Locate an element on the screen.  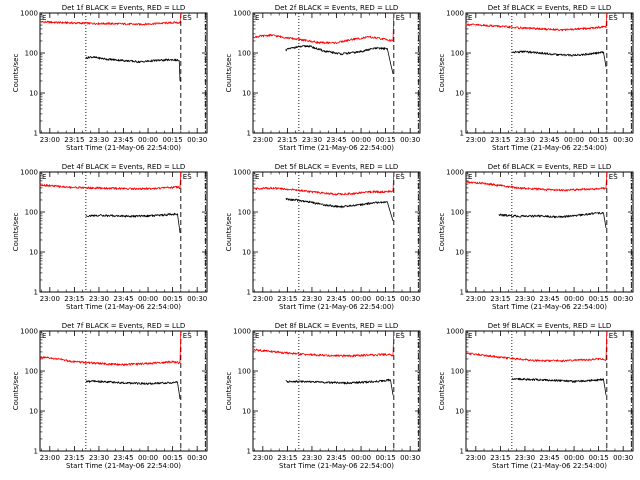
panel-title: Det 6f BLACK = Events, RED = LLD is located at coordinates (549, 167).